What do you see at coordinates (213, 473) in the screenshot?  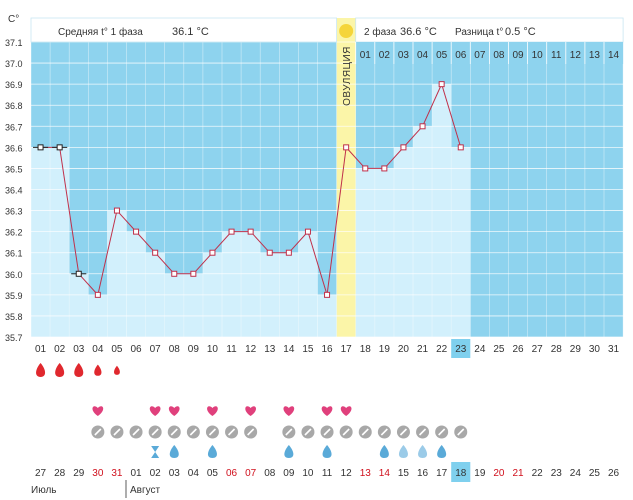 I see `calendar-date-label: 05` at bounding box center [213, 473].